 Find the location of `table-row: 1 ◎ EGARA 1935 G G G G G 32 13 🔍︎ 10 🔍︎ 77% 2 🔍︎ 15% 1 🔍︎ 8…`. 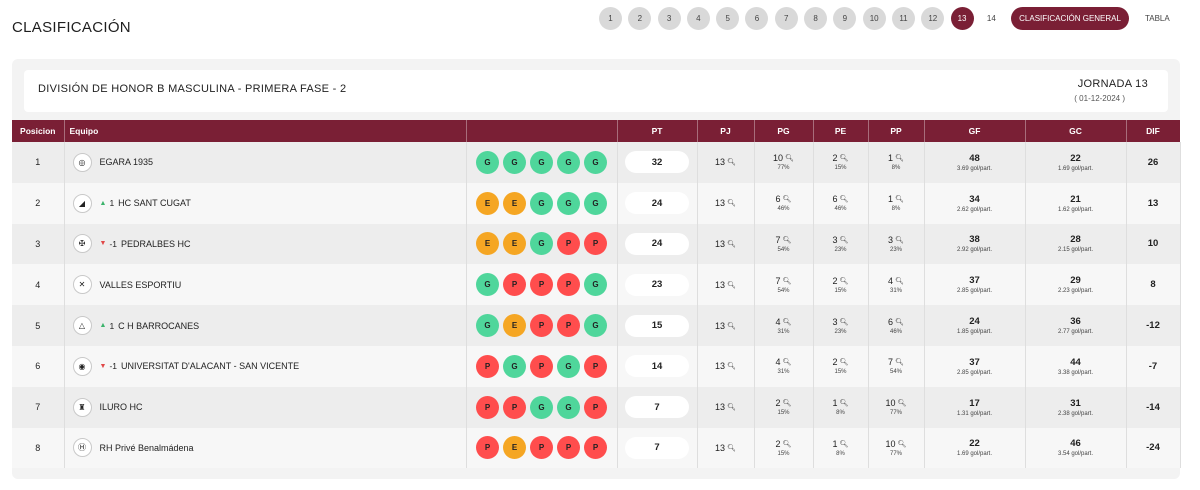

table-row: 1 ◎ EGARA 1935 G G G G G 32 13 🔍︎ 10 🔍︎ 77% 2 🔍︎ 15% 1 🔍︎ 8… is located at coordinates (596, 162).